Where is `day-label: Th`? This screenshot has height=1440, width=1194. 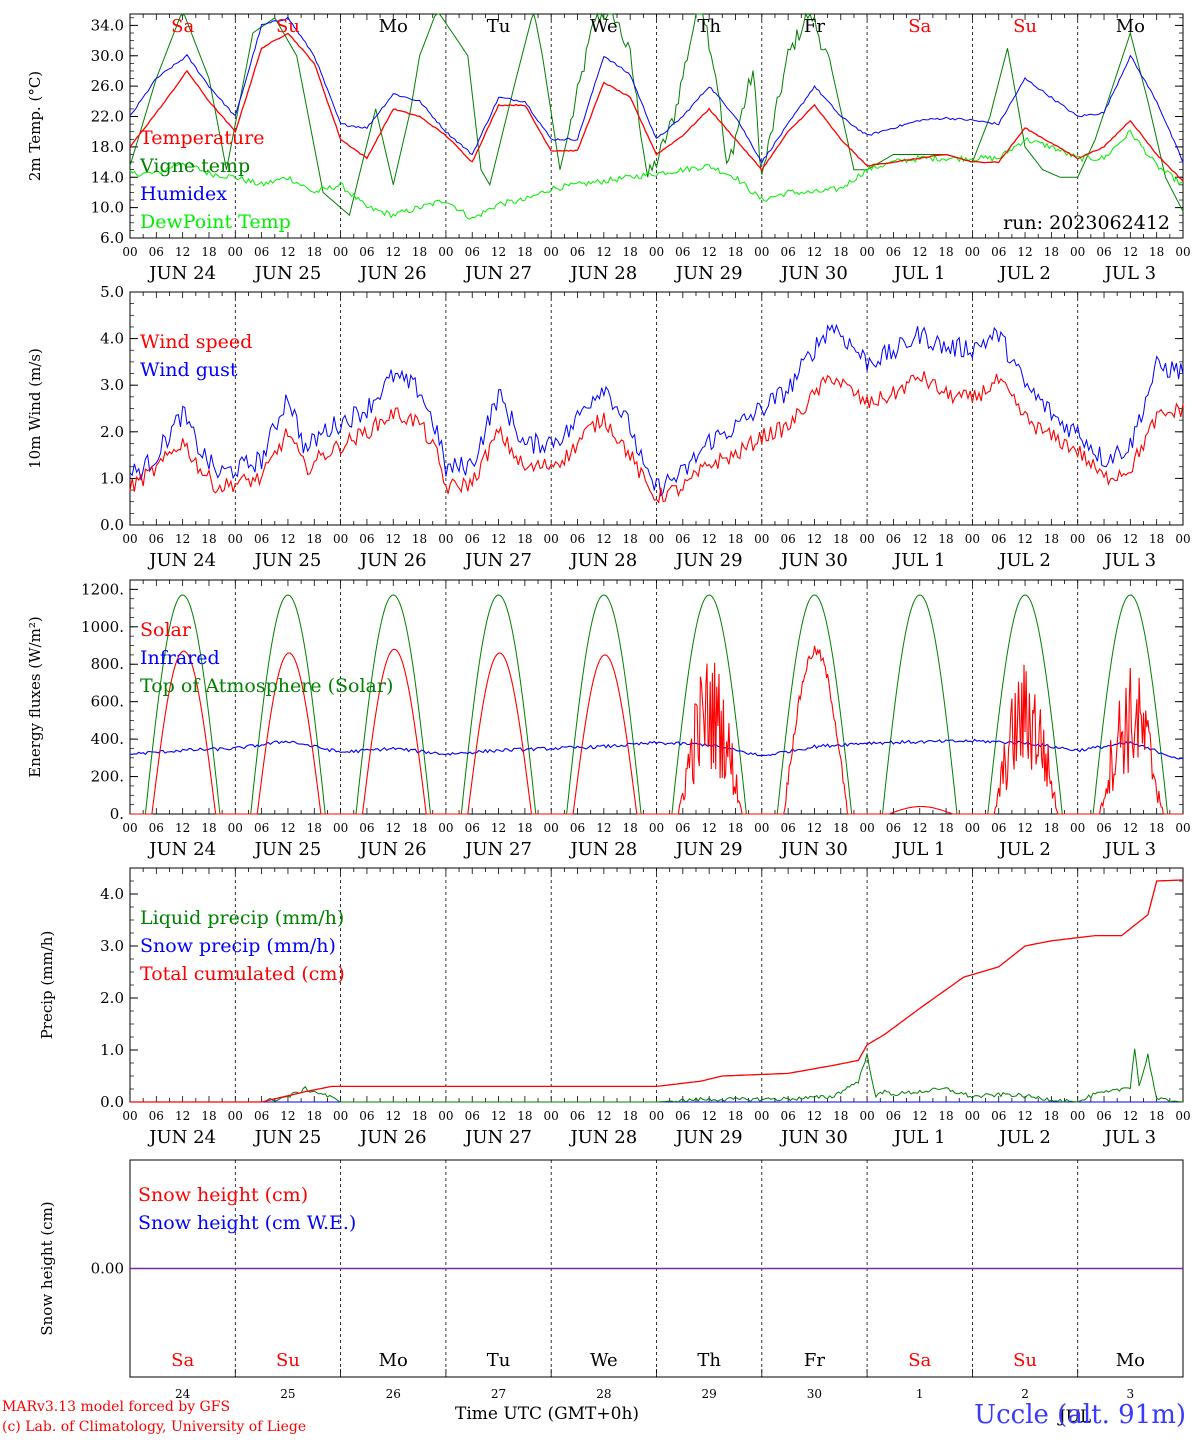
day-label: Th is located at coordinates (709, 26).